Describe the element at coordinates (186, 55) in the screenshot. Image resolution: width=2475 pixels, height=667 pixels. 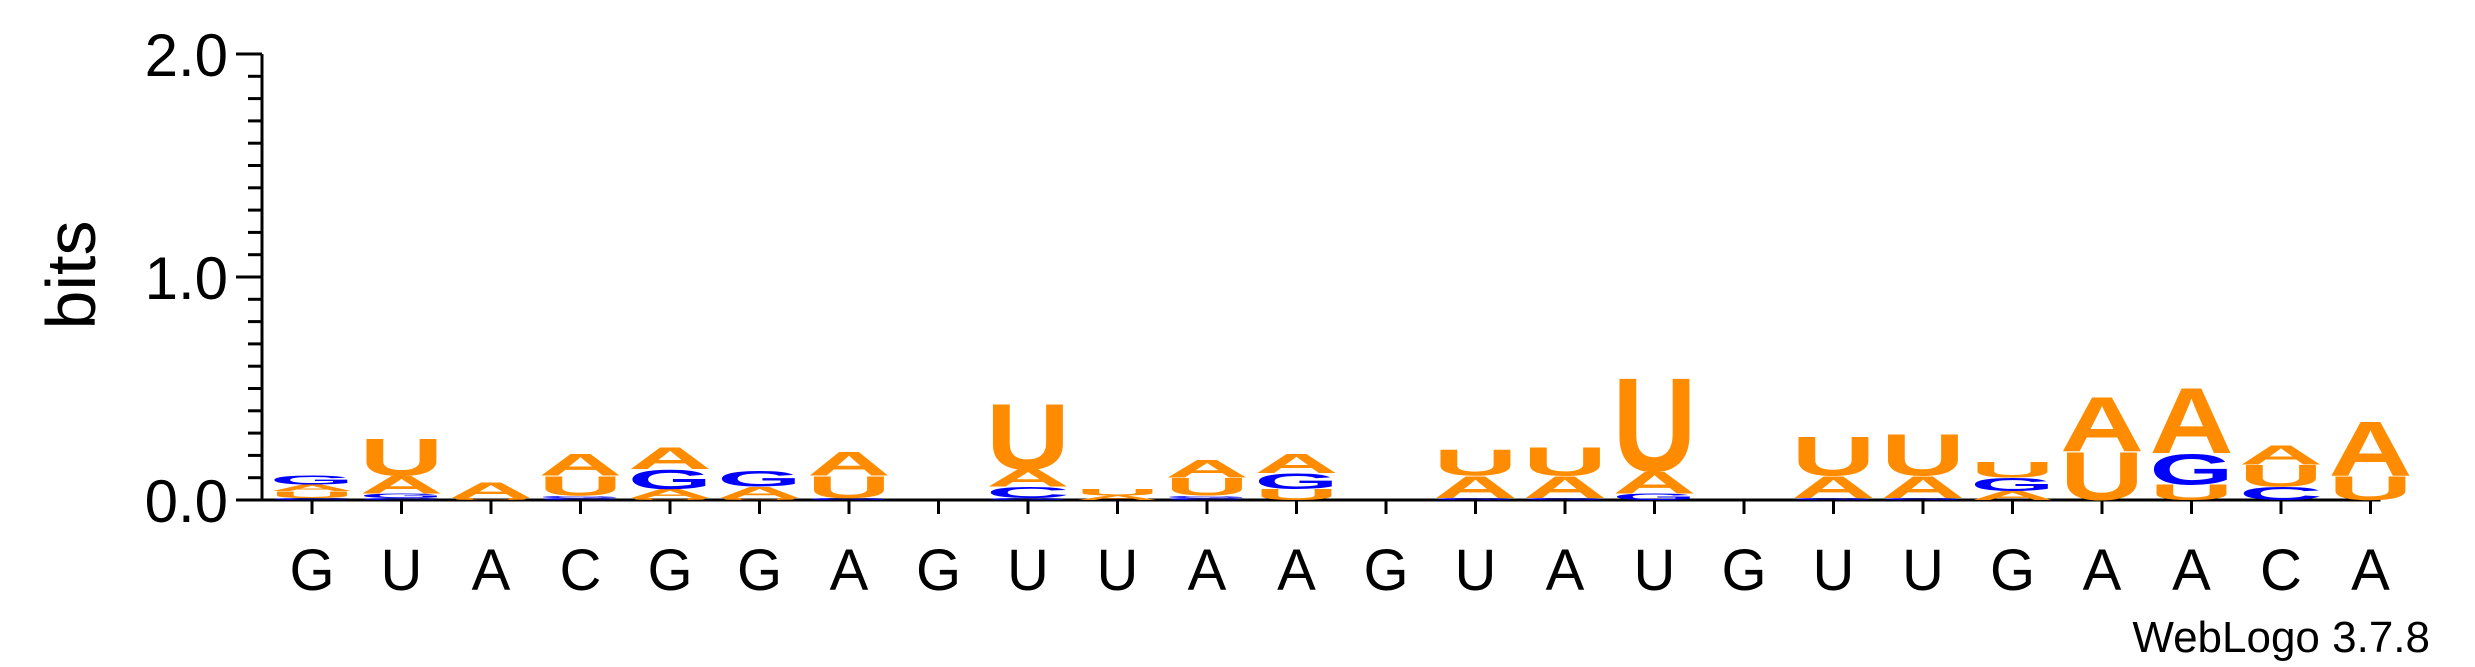
I see `y-tick-label: 2.0` at that location.